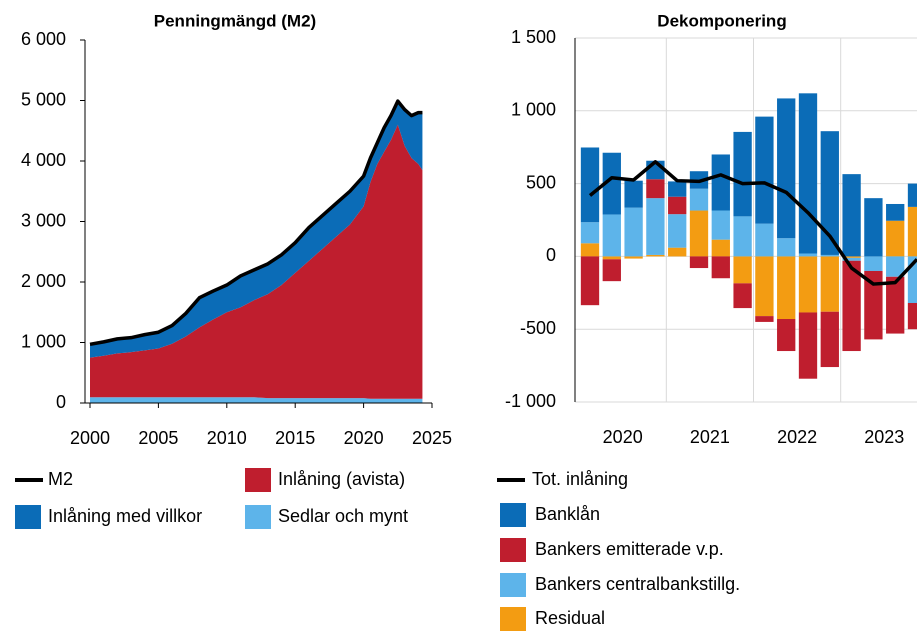 Image resolution: width=917 pixels, height=631 pixels. Describe the element at coordinates (43, 160) in the screenshot. I see `y-tick-label: 4 000` at that location.